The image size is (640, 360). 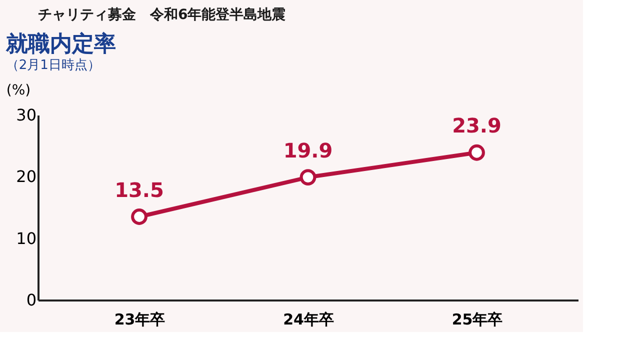 I want to click on x-tick-label: 23年卒, so click(x=140, y=319).